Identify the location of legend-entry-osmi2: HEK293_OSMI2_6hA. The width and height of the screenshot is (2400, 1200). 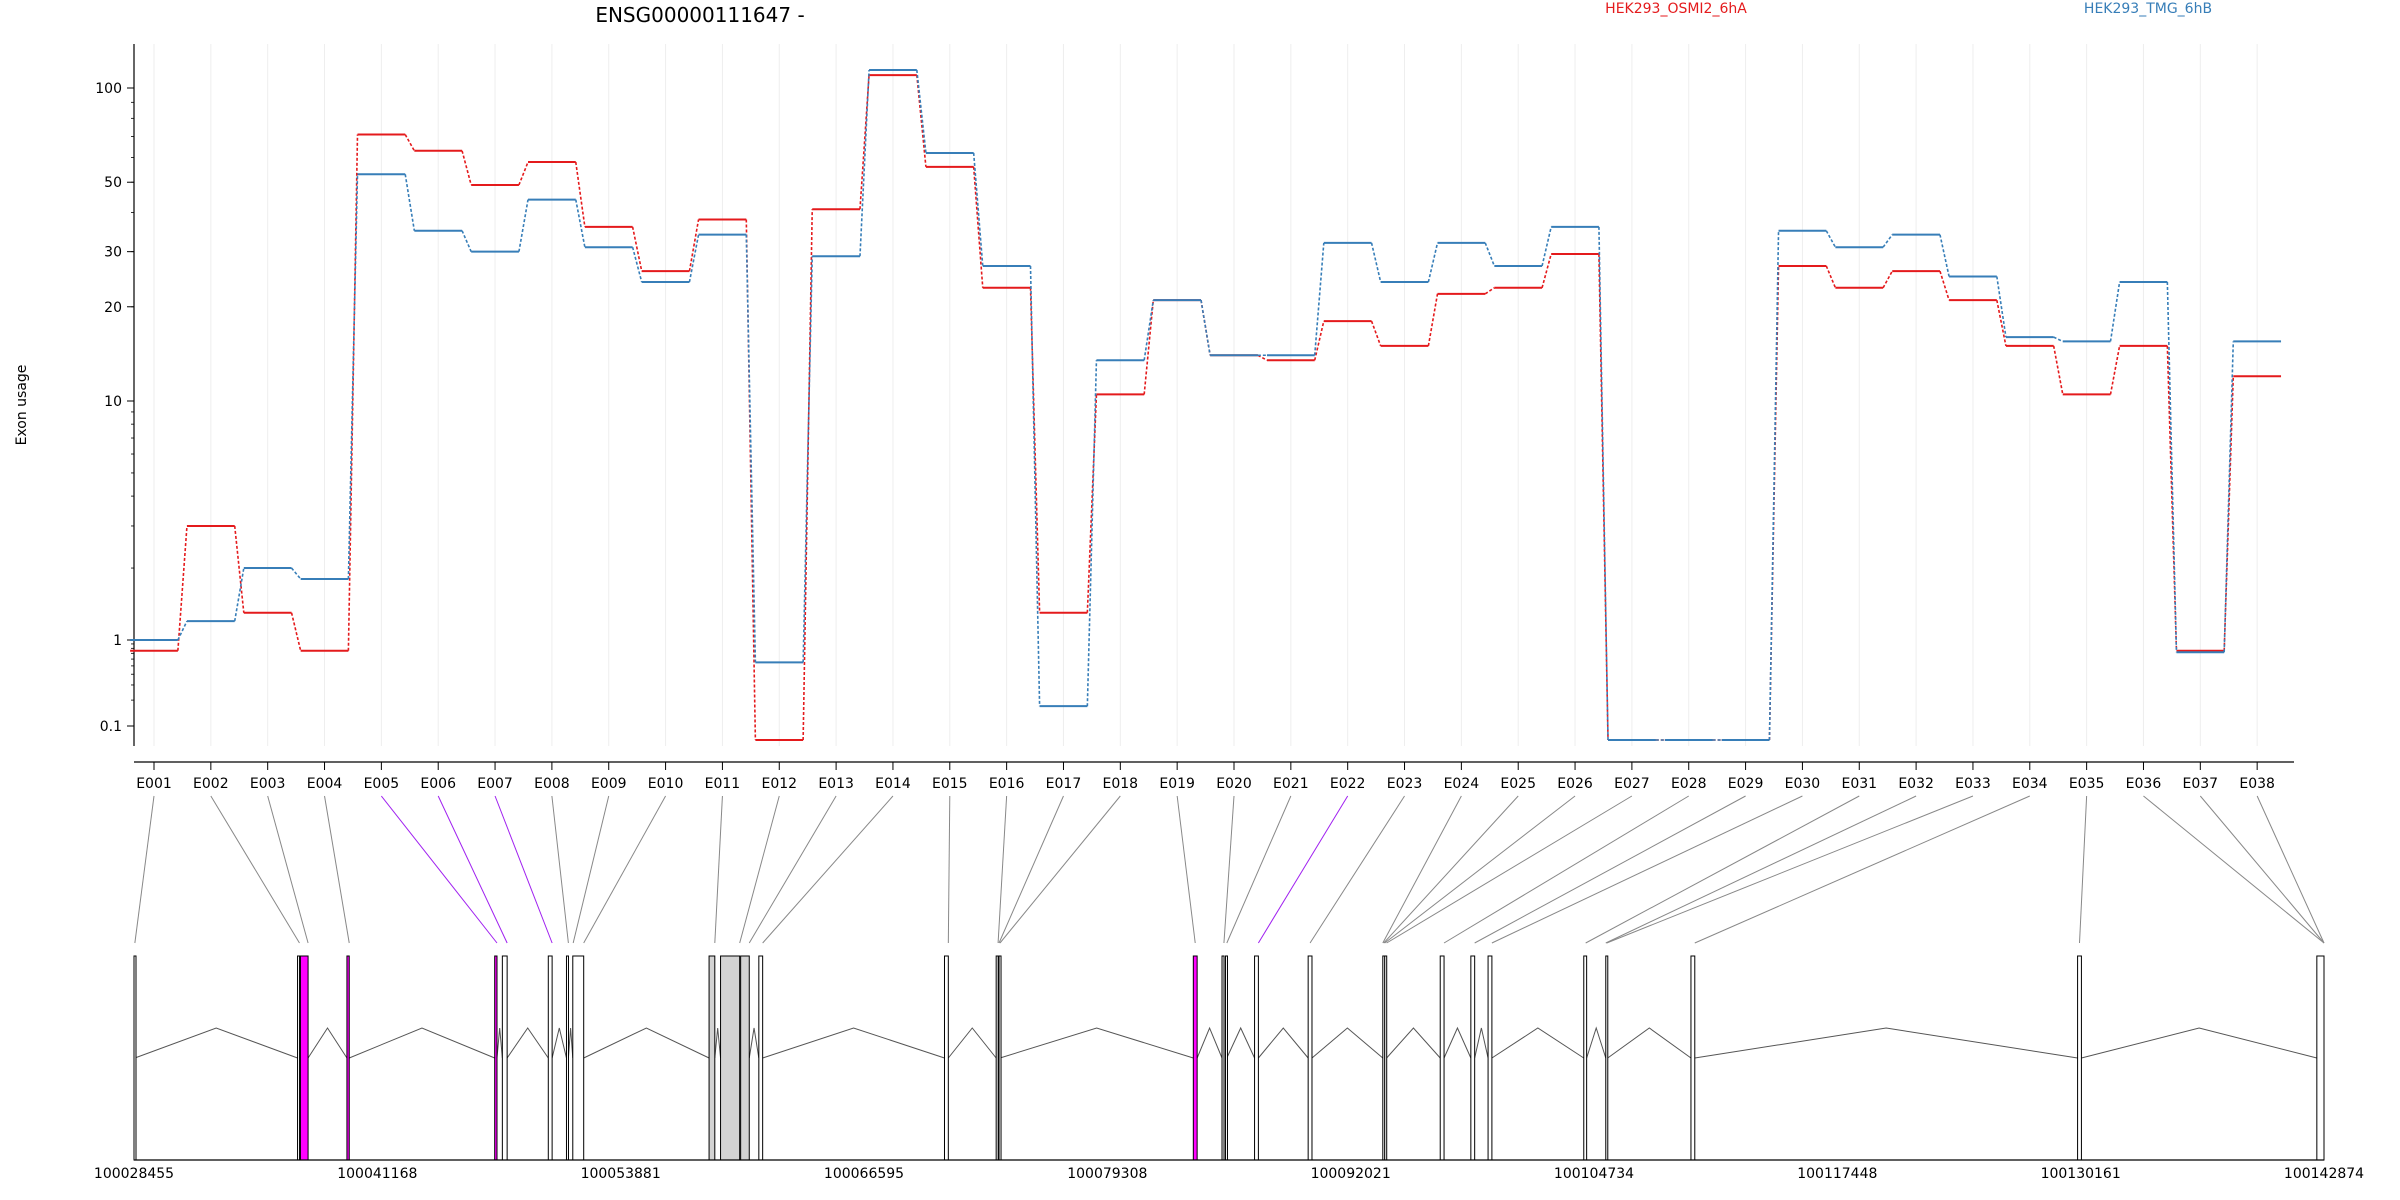
(1676, 9).